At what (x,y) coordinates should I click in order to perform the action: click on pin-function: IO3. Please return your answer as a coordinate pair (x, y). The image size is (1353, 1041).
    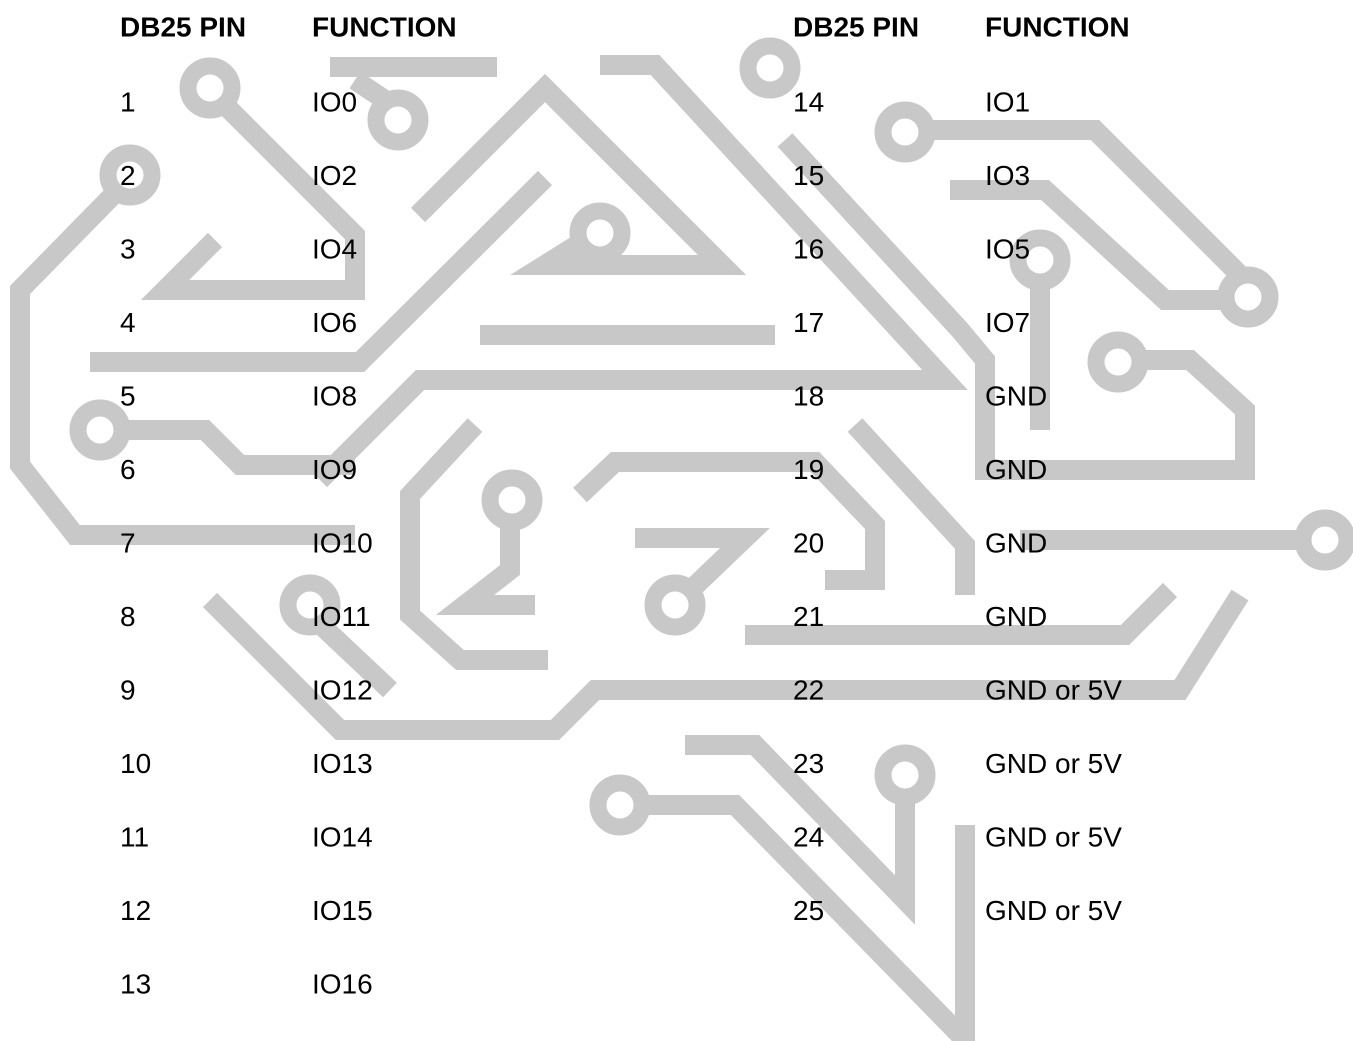
    Looking at the image, I should click on (1007, 175).